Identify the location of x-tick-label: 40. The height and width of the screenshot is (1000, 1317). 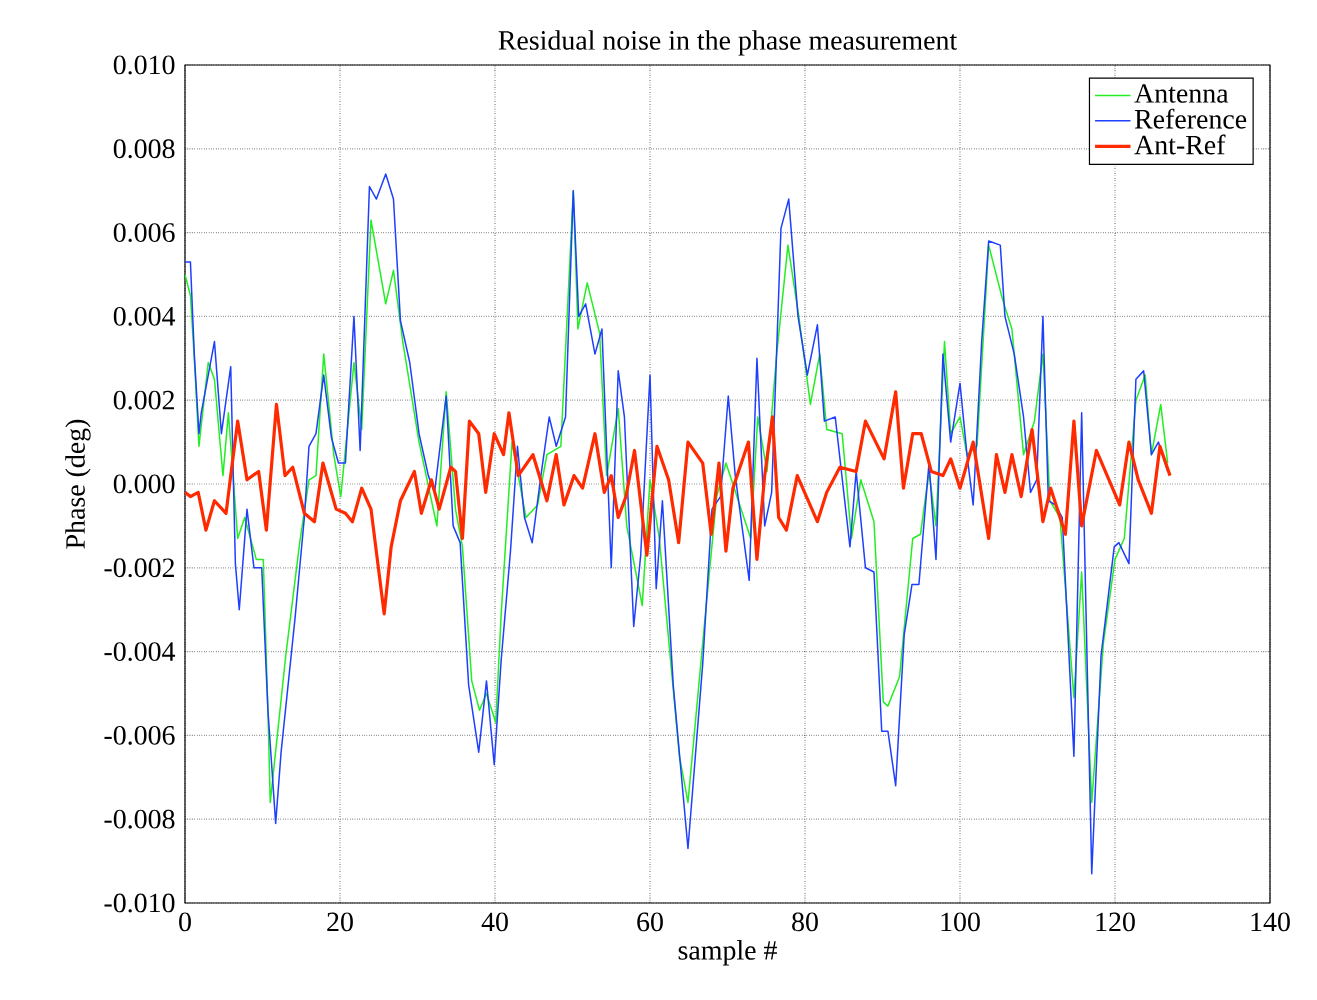
(494, 922).